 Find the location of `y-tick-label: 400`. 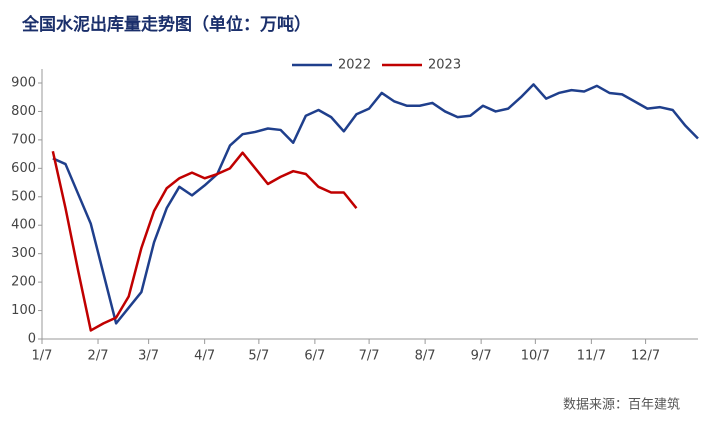

y-tick-label: 400 is located at coordinates (23, 225).